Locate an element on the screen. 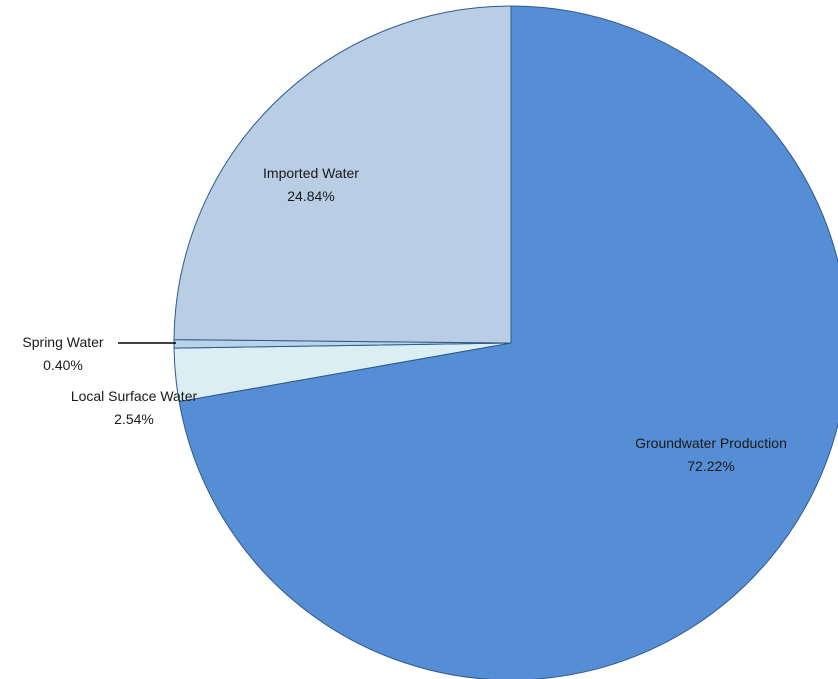 Image resolution: width=838 pixels, height=679 pixels. groundwater-production-value-label: 72.22% is located at coordinates (710, 466).